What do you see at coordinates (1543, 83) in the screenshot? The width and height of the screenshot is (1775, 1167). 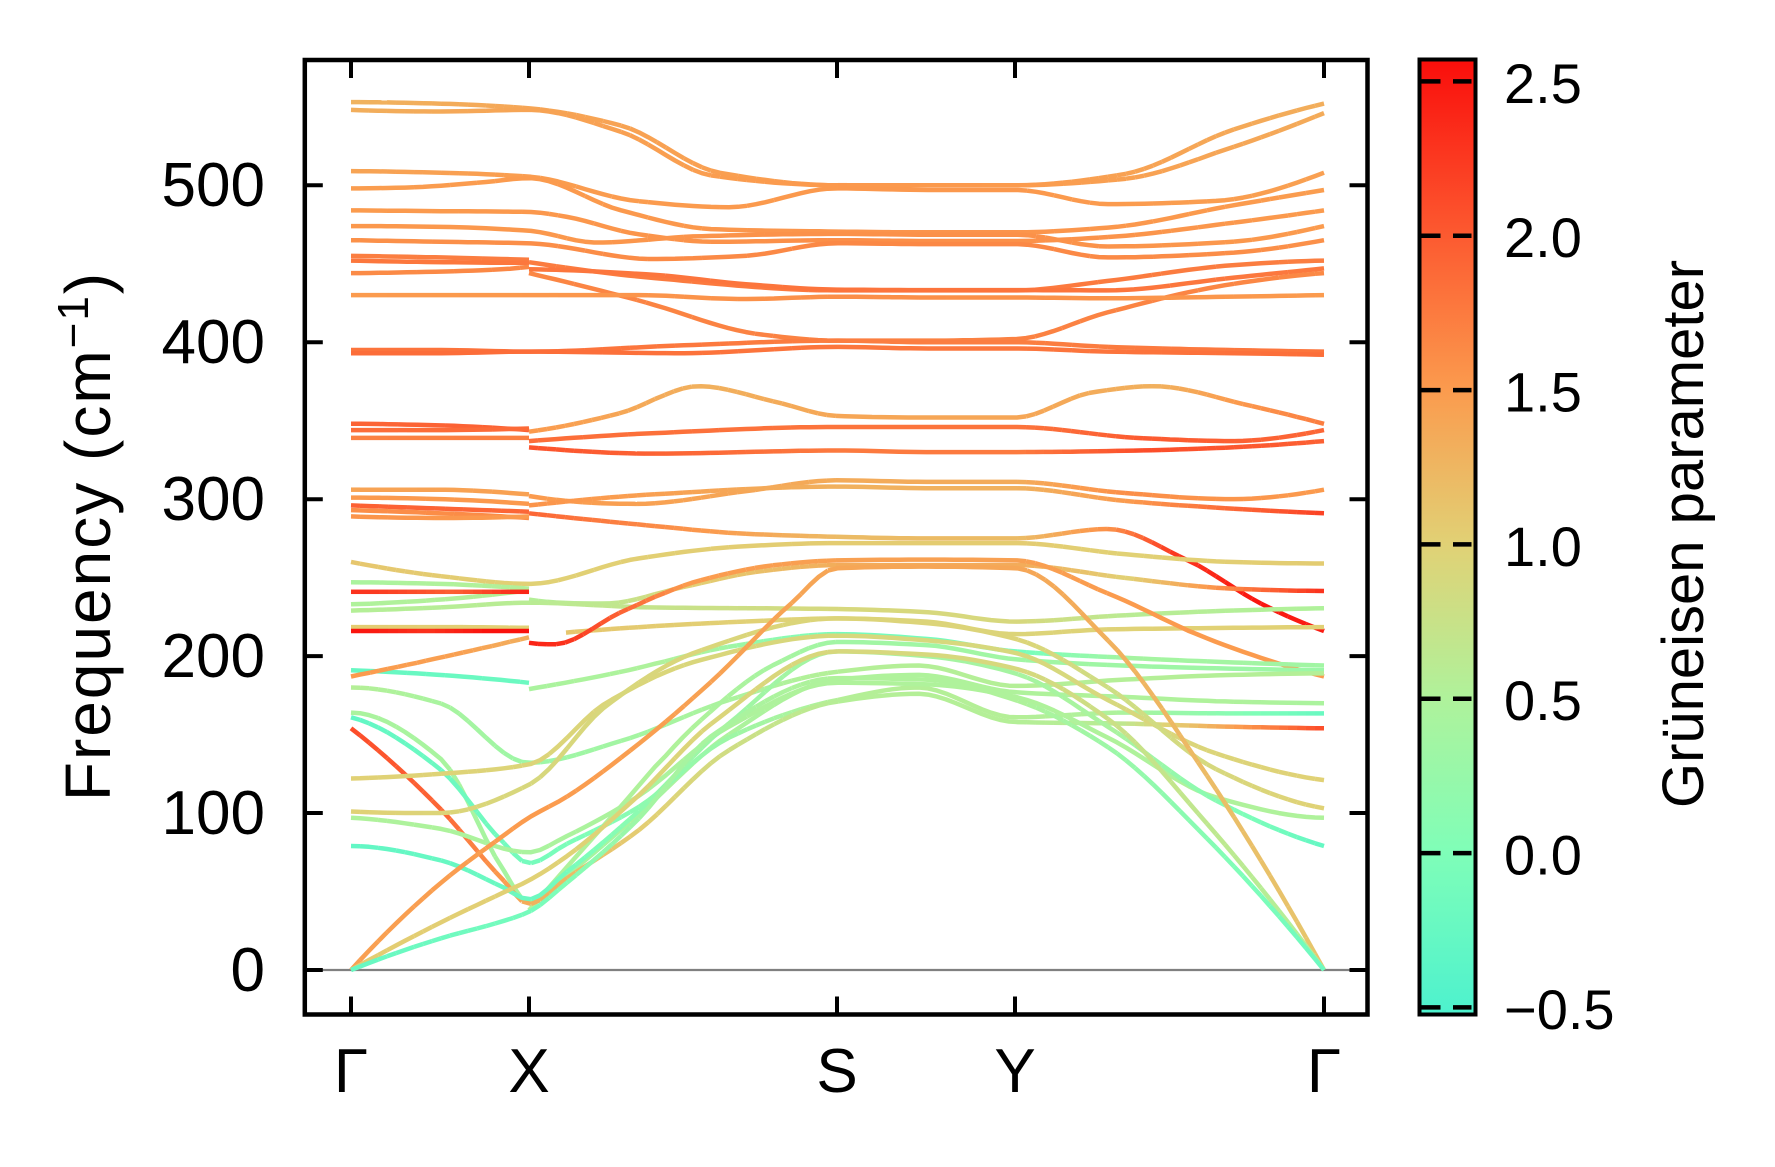 I see `svg-text: 2.5` at bounding box center [1543, 83].